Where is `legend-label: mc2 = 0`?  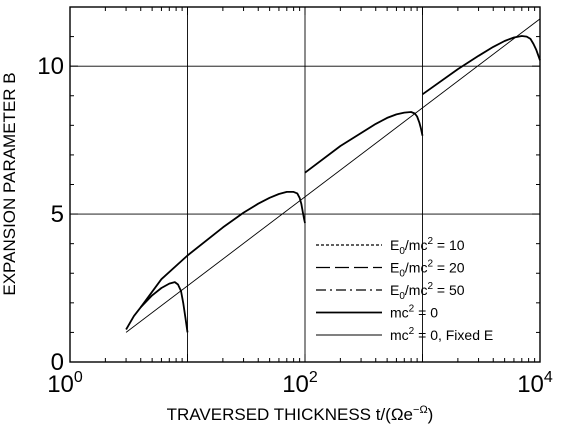
legend-label: mc2 = 0 is located at coordinates (414, 312).